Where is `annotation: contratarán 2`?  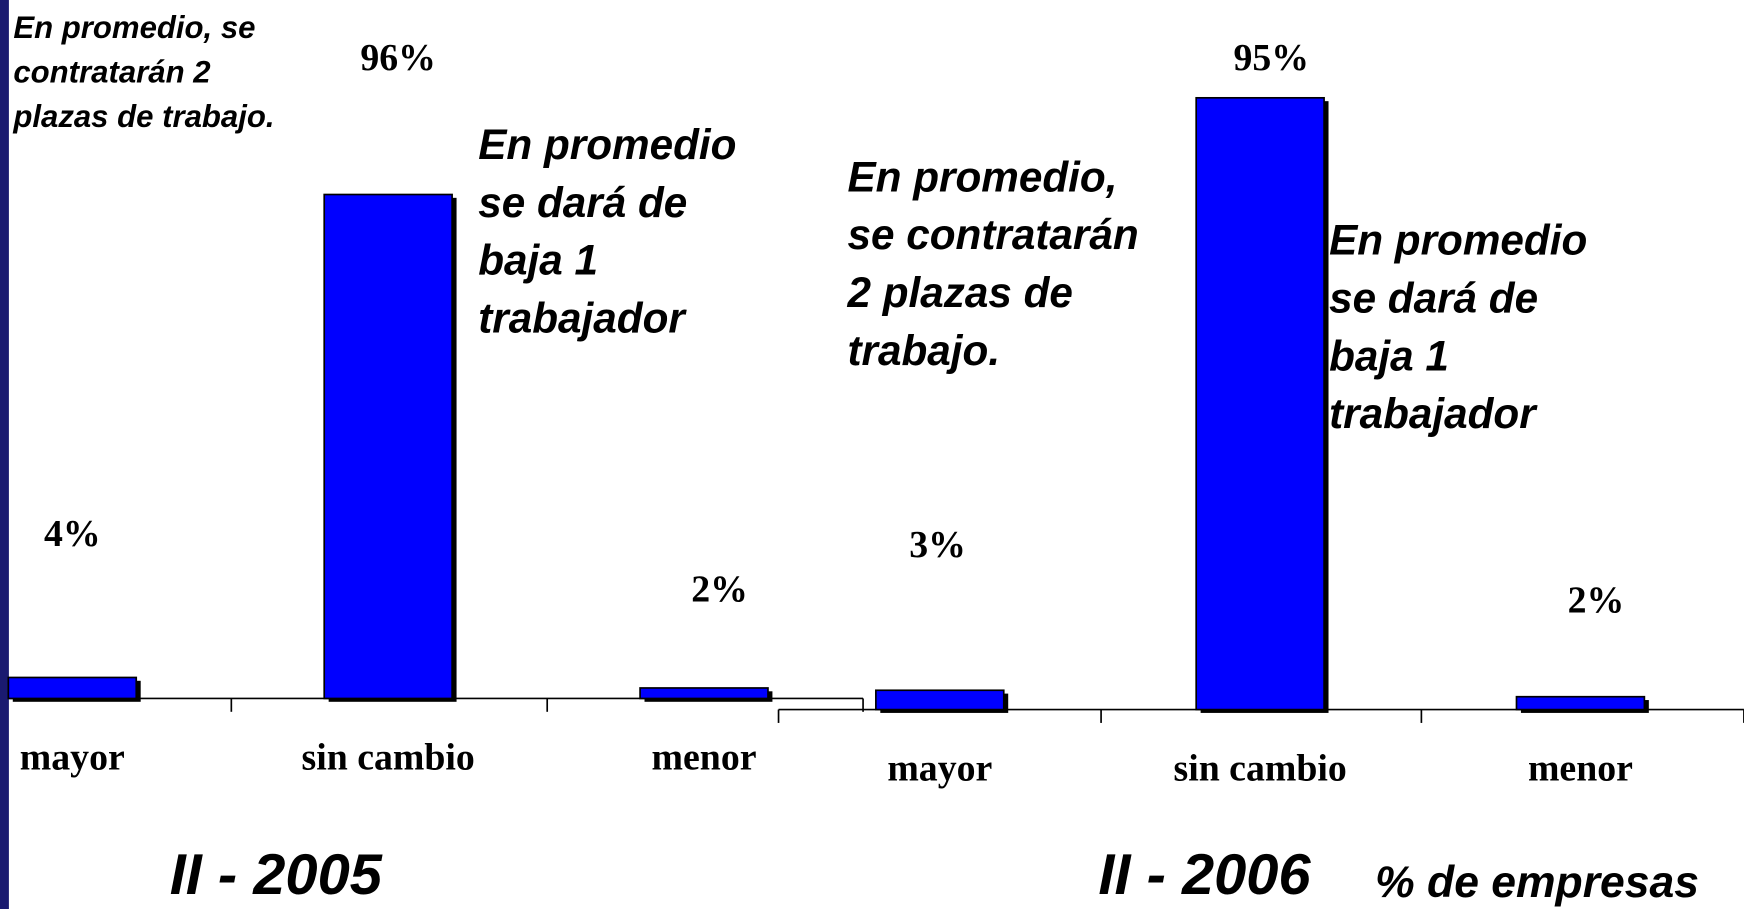 annotation: contratarán 2 is located at coordinates (111, 72).